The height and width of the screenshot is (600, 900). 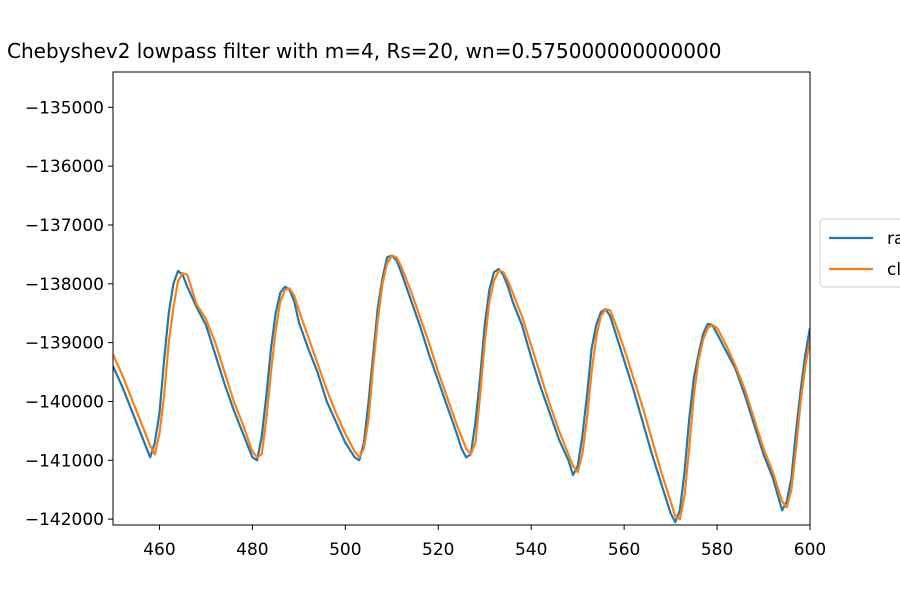 What do you see at coordinates (64, 402) in the screenshot?
I see `y-tick-label: −140000` at bounding box center [64, 402].